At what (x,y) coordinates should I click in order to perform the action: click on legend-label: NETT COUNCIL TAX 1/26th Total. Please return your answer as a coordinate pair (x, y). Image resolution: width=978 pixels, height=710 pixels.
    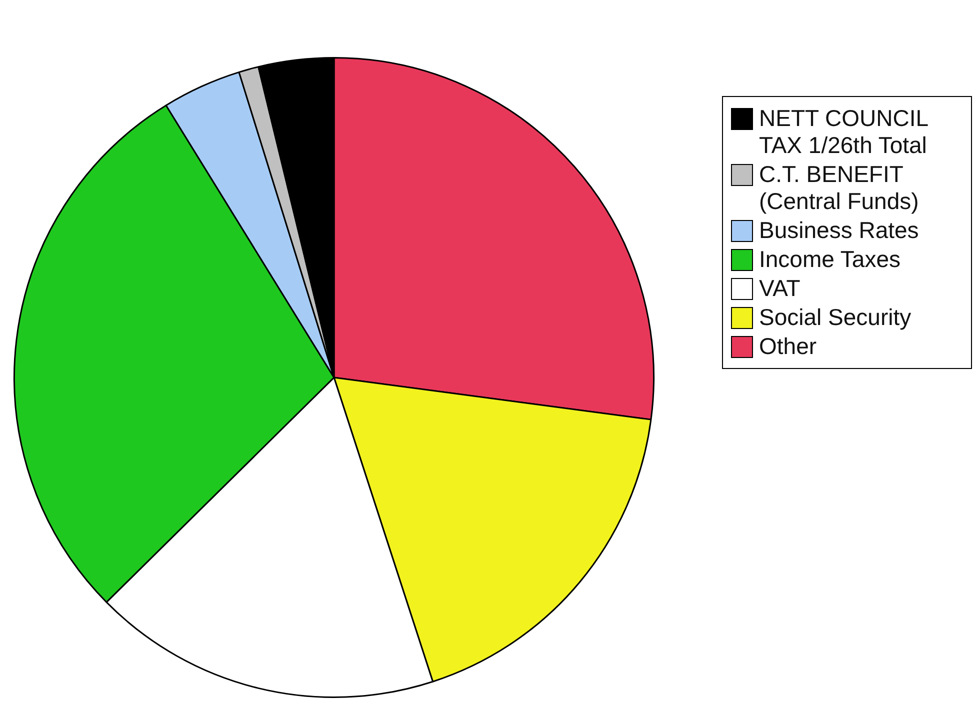
    Looking at the image, I should click on (844, 132).